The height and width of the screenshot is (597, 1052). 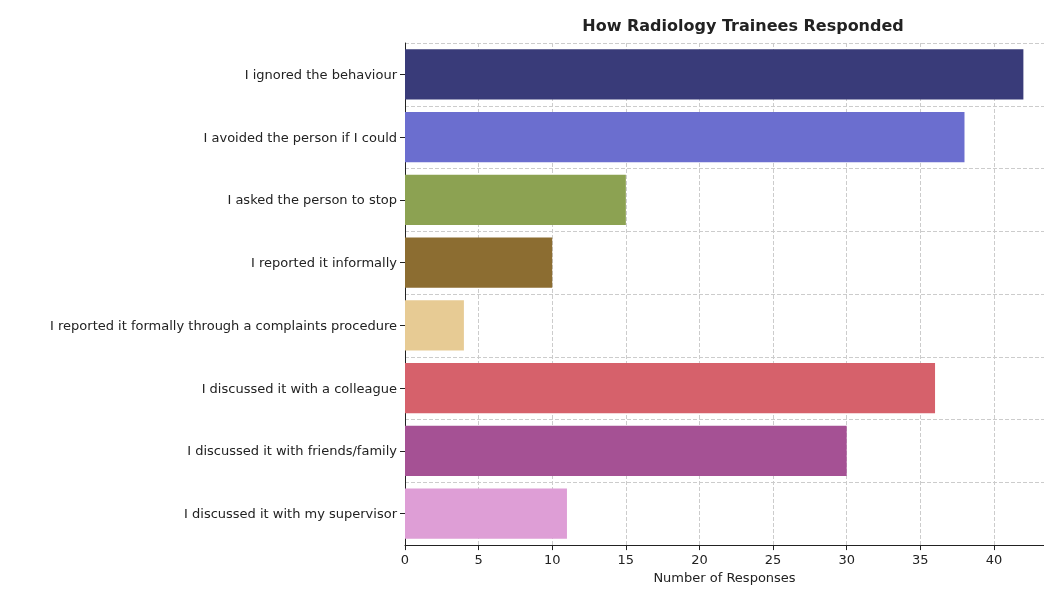 I want to click on x-tick-label: 5, so click(x=478, y=560).